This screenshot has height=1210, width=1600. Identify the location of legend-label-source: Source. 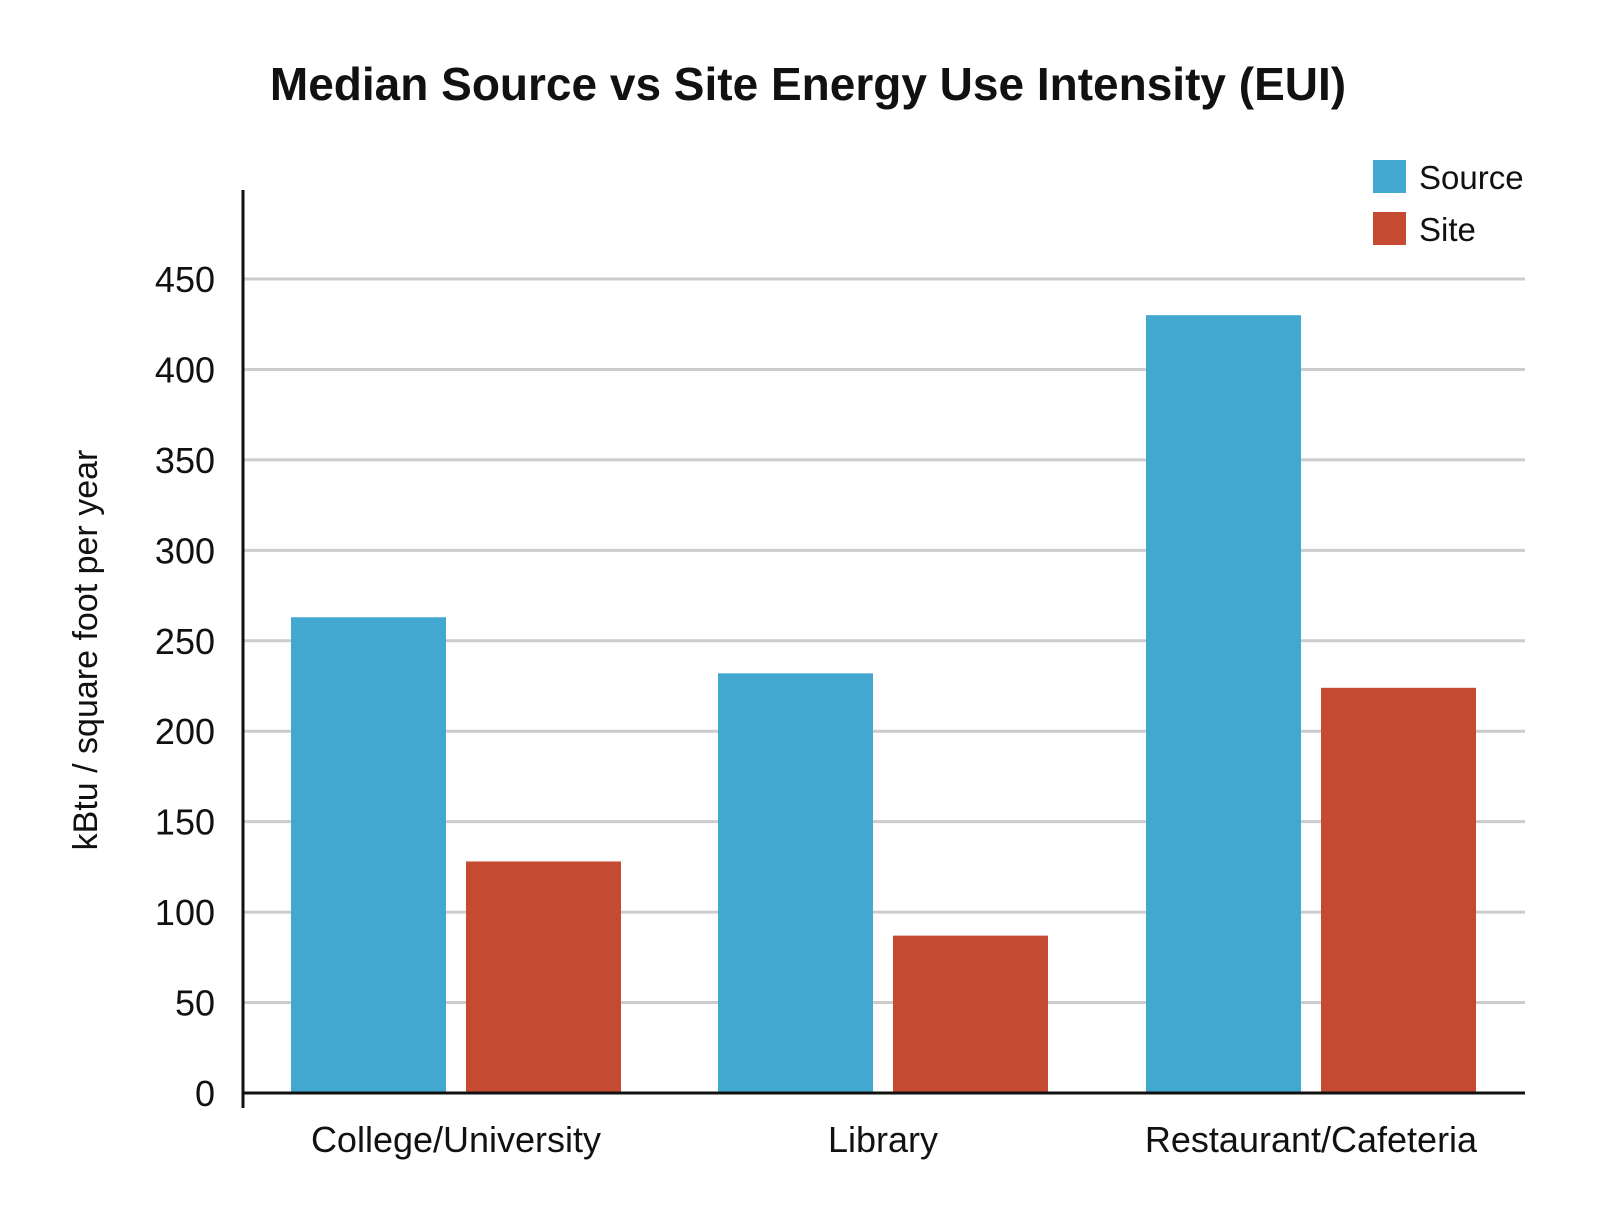
(1471, 177).